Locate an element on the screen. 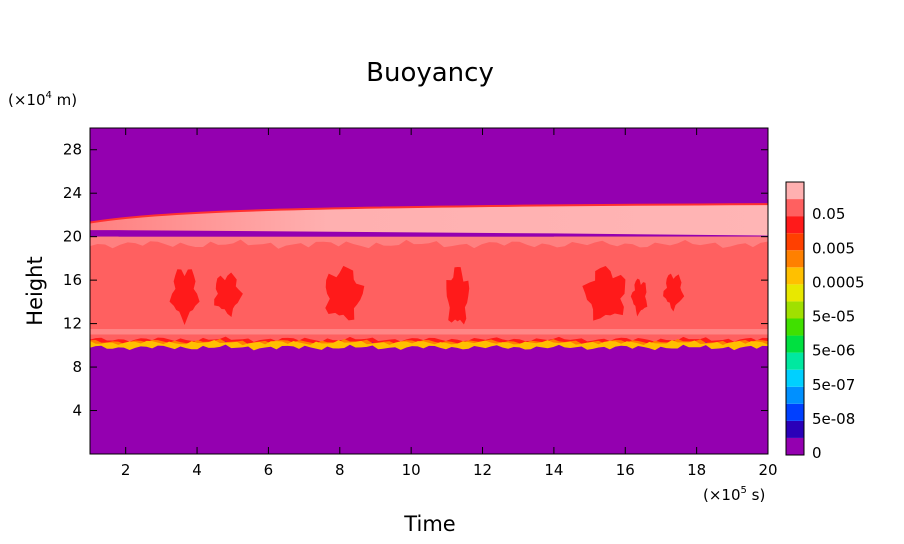 The width and height of the screenshot is (904, 544). x-tick-label: 8 is located at coordinates (340, 470).